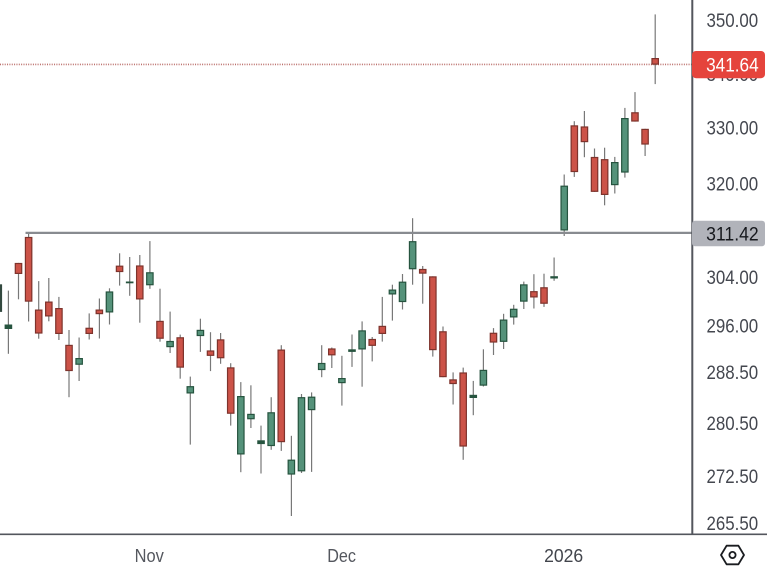 This screenshot has width=767, height=569. Describe the element at coordinates (732, 66) in the screenshot. I see `svg-text: 341.64` at that location.